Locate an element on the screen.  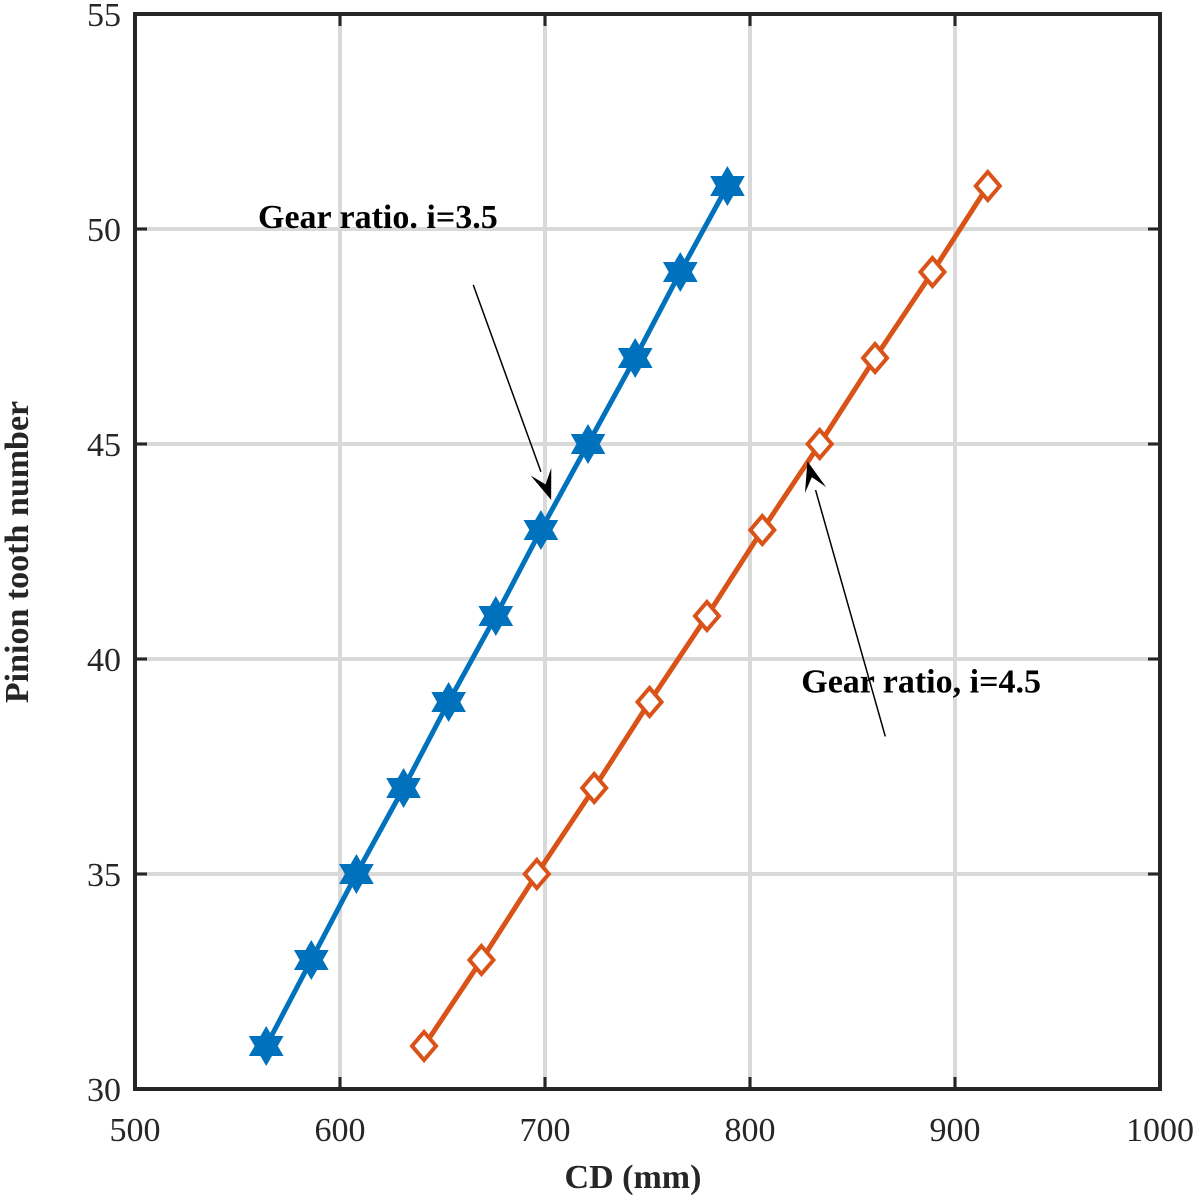
x-tick-label: 500 is located at coordinates (135, 1130).